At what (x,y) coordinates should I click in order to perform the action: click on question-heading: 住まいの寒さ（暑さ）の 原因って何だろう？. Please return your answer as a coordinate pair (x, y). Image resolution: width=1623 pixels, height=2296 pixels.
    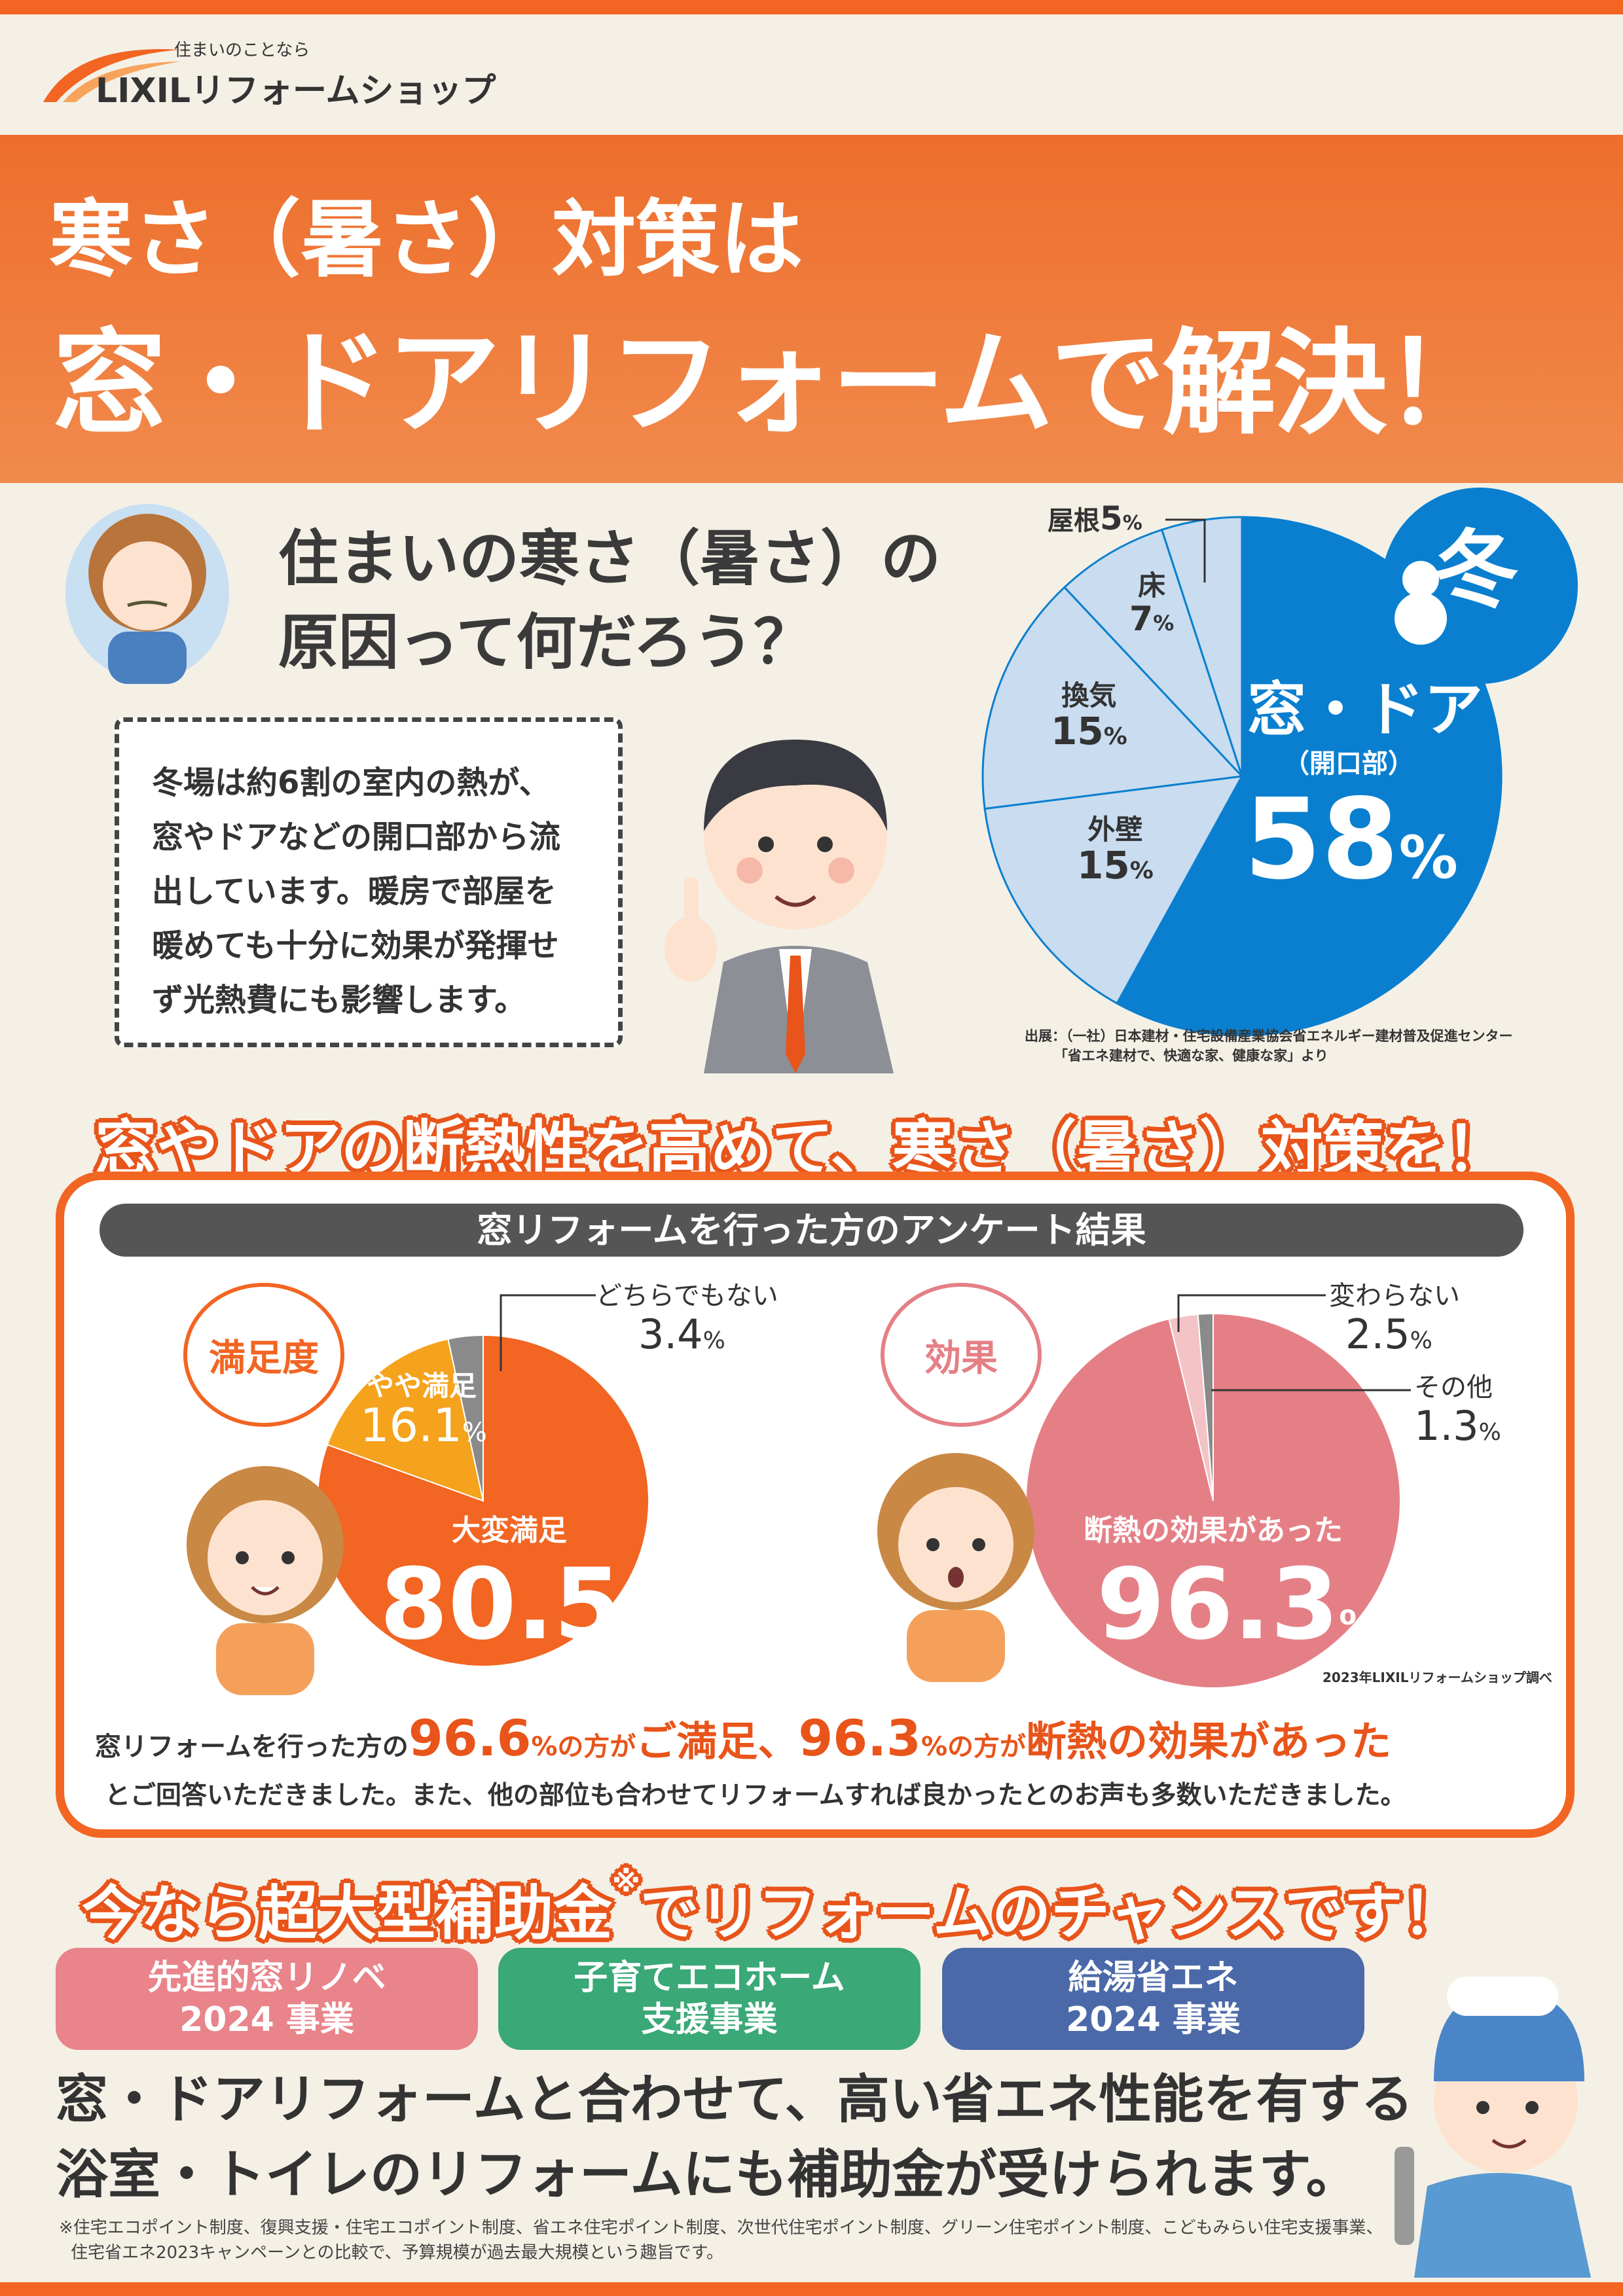
    Looking at the image, I should click on (609, 601).